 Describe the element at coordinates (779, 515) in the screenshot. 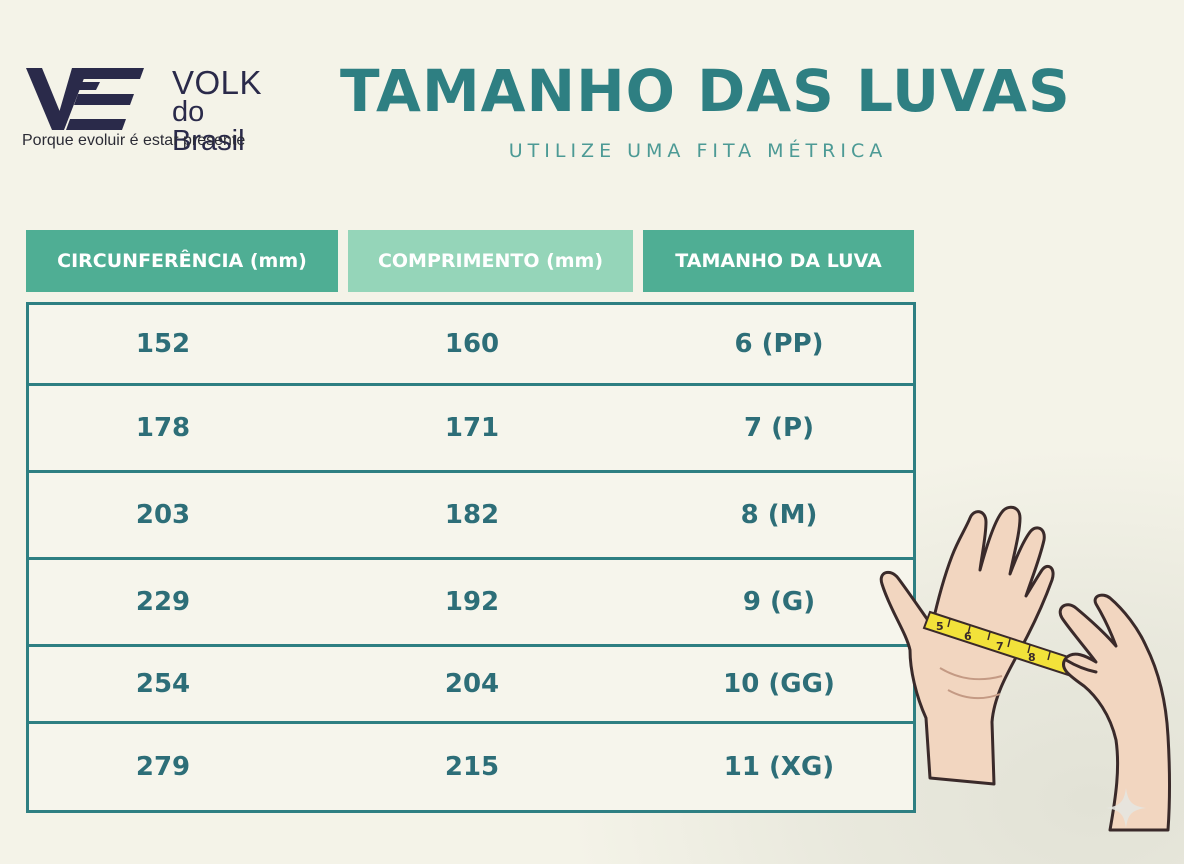

I see `cell-size: 8 (M)` at that location.